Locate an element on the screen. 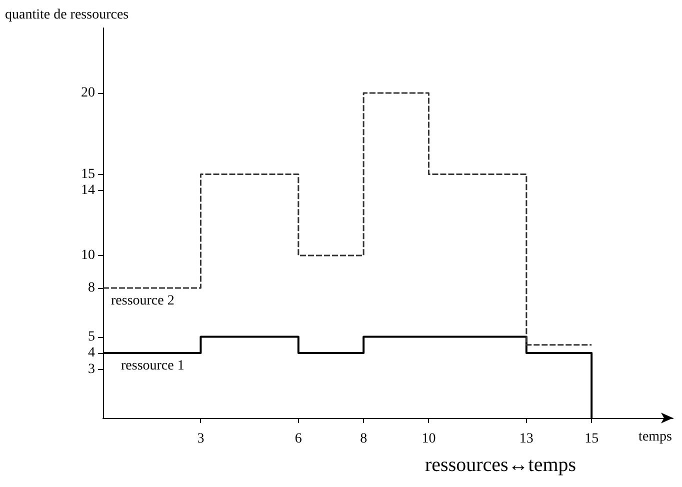 Image resolution: width=682 pixels, height=487 pixels. y-tick-label: 8 is located at coordinates (91, 288).